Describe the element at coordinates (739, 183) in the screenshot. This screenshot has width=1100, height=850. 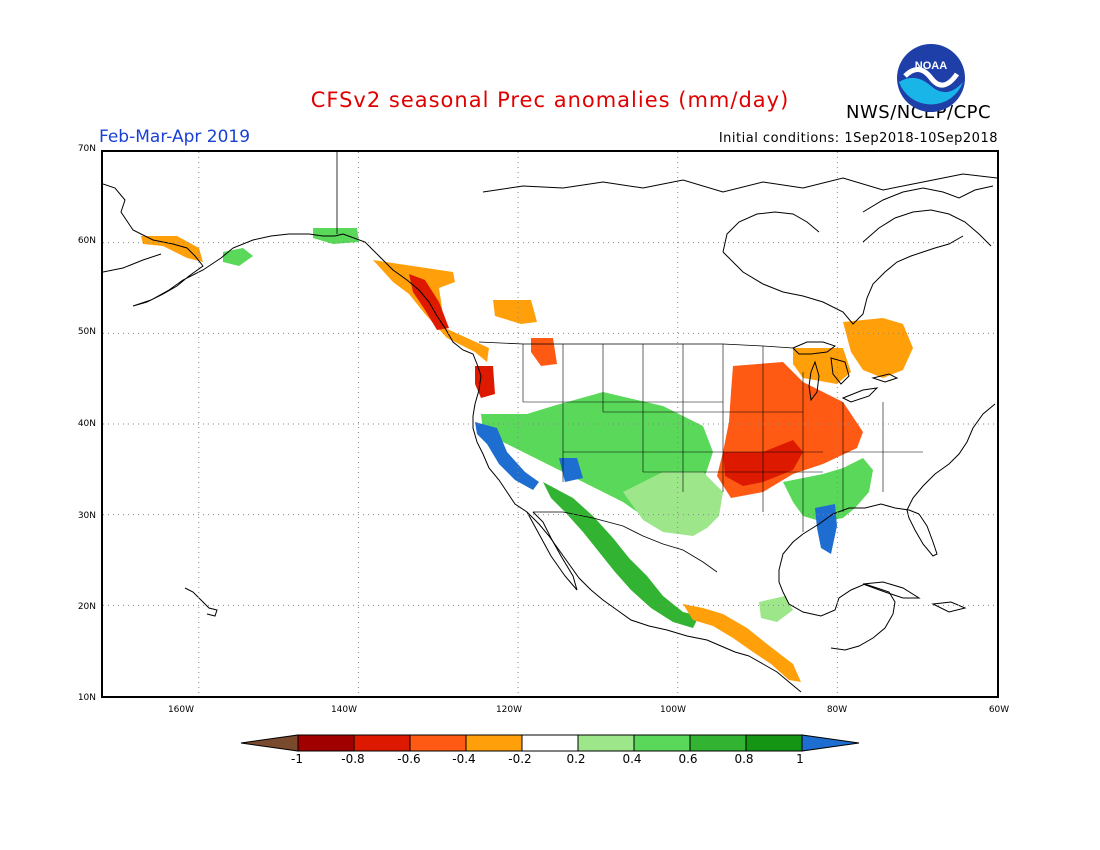
I see `arctic-islands` at that location.